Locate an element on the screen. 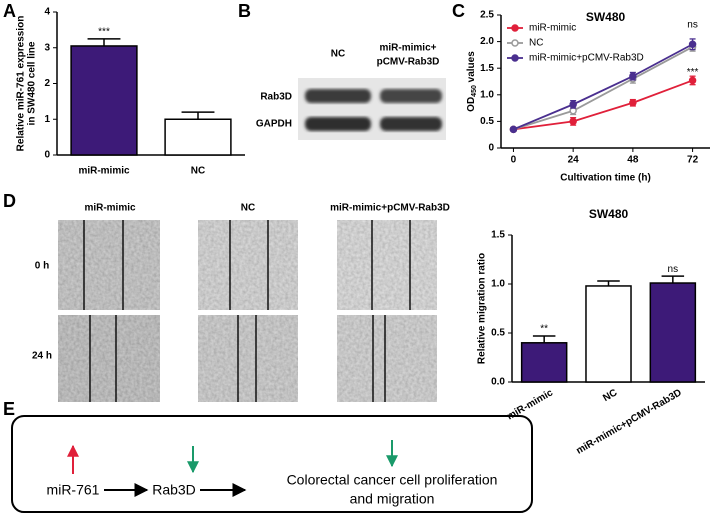 This screenshot has height=520, width=716. blot-row-label: GAPDH is located at coordinates (274, 124).